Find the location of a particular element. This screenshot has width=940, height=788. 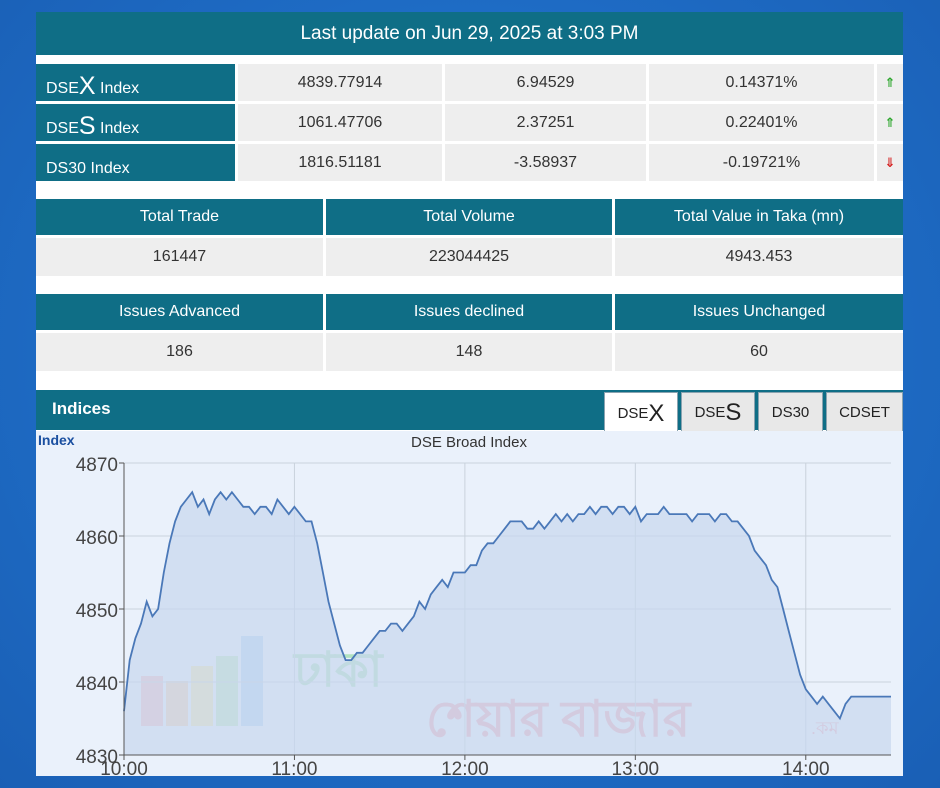

index-pct: -0.19721% is located at coordinates (761, 162).